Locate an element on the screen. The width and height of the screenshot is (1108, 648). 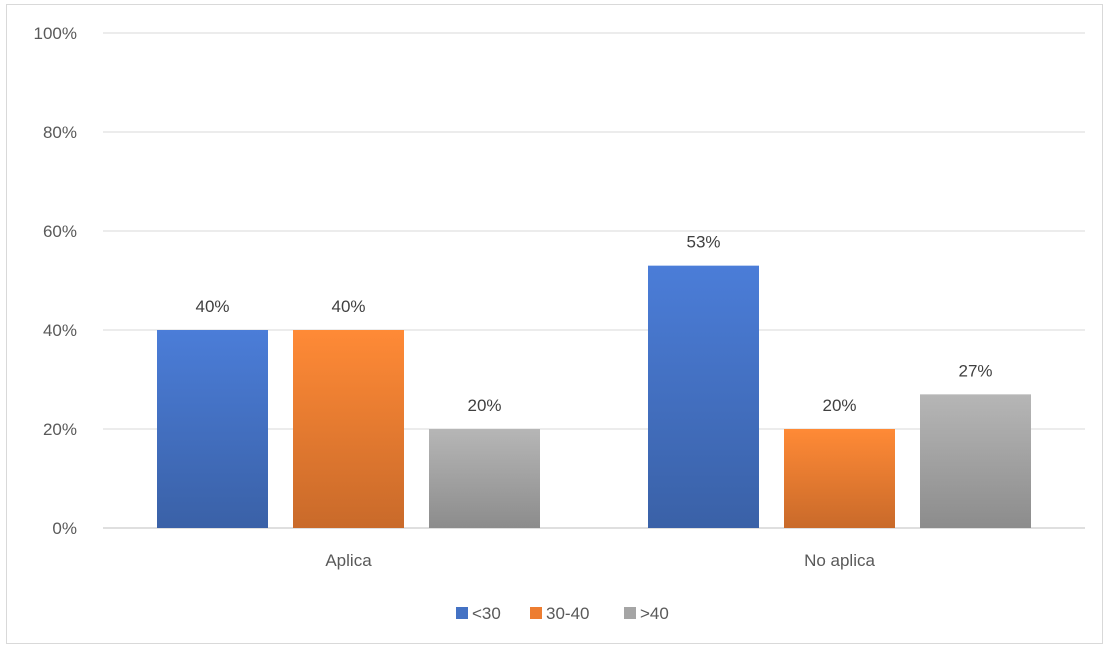
bar-30-40-No aplica is located at coordinates (839, 478).